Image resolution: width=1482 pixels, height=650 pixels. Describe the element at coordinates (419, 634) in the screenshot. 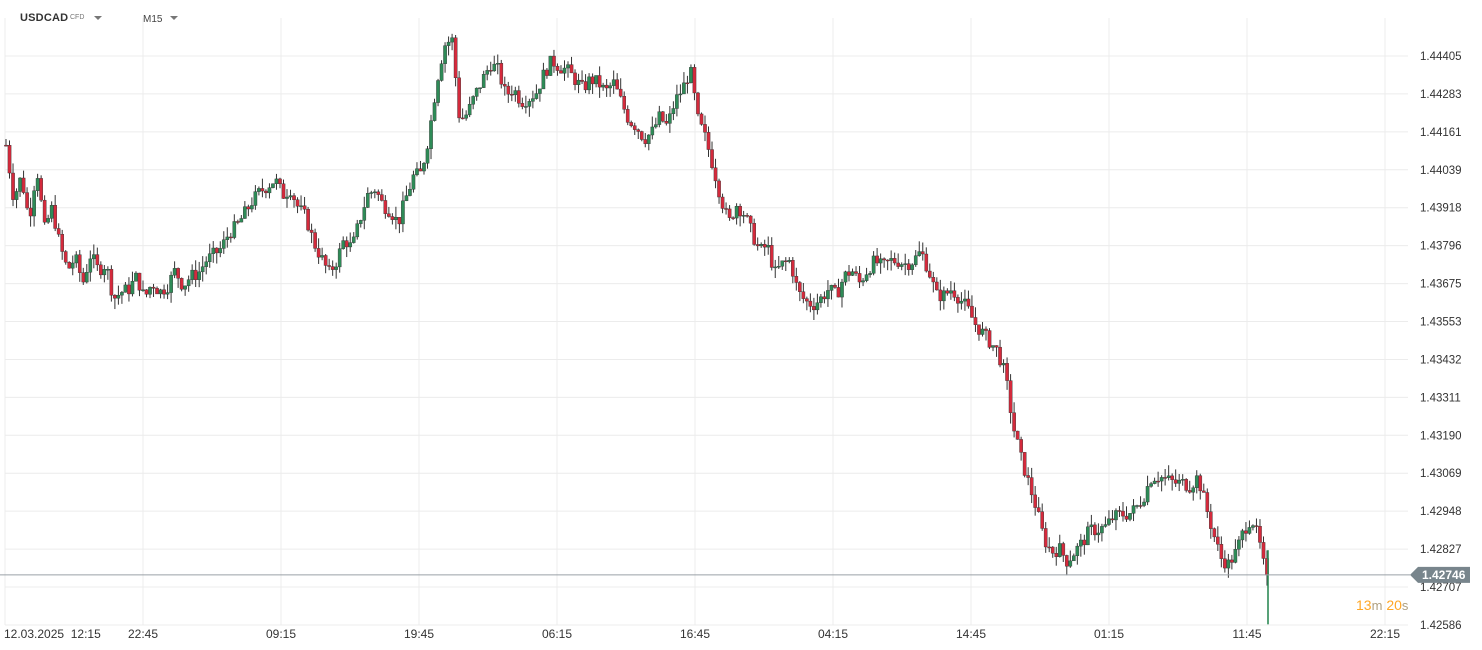

I see `time-tick-label: 19:45` at that location.